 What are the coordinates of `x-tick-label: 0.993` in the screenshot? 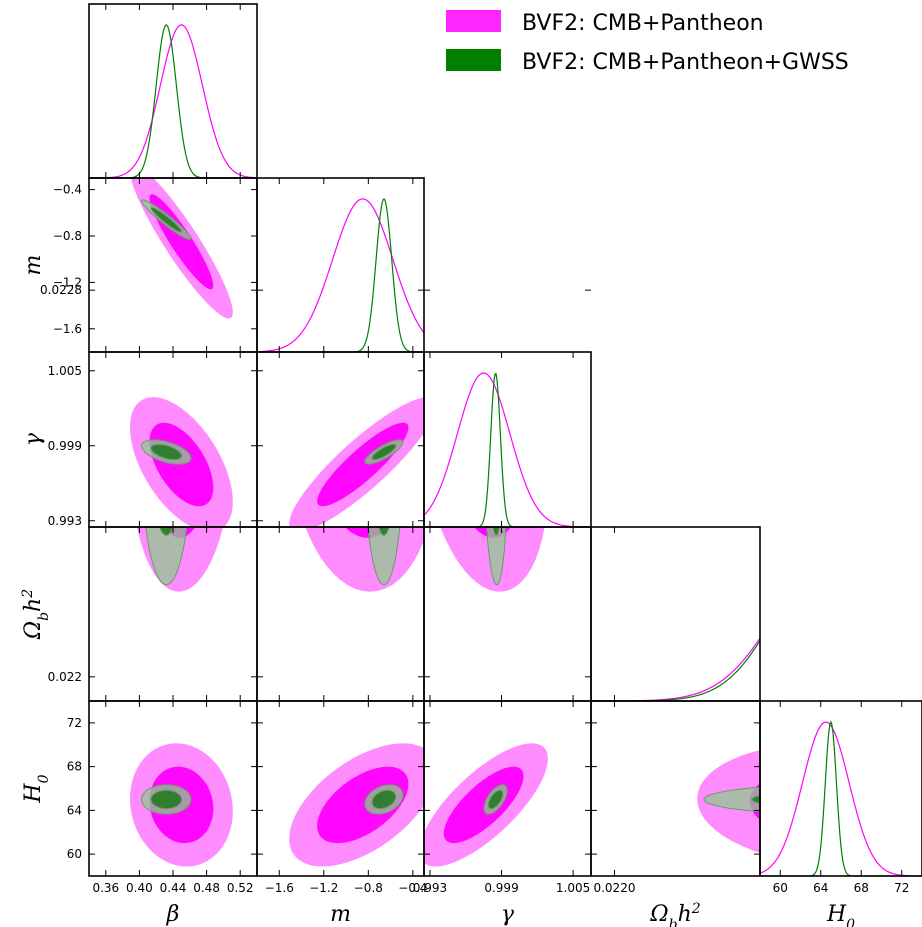 It's located at (430, 888).